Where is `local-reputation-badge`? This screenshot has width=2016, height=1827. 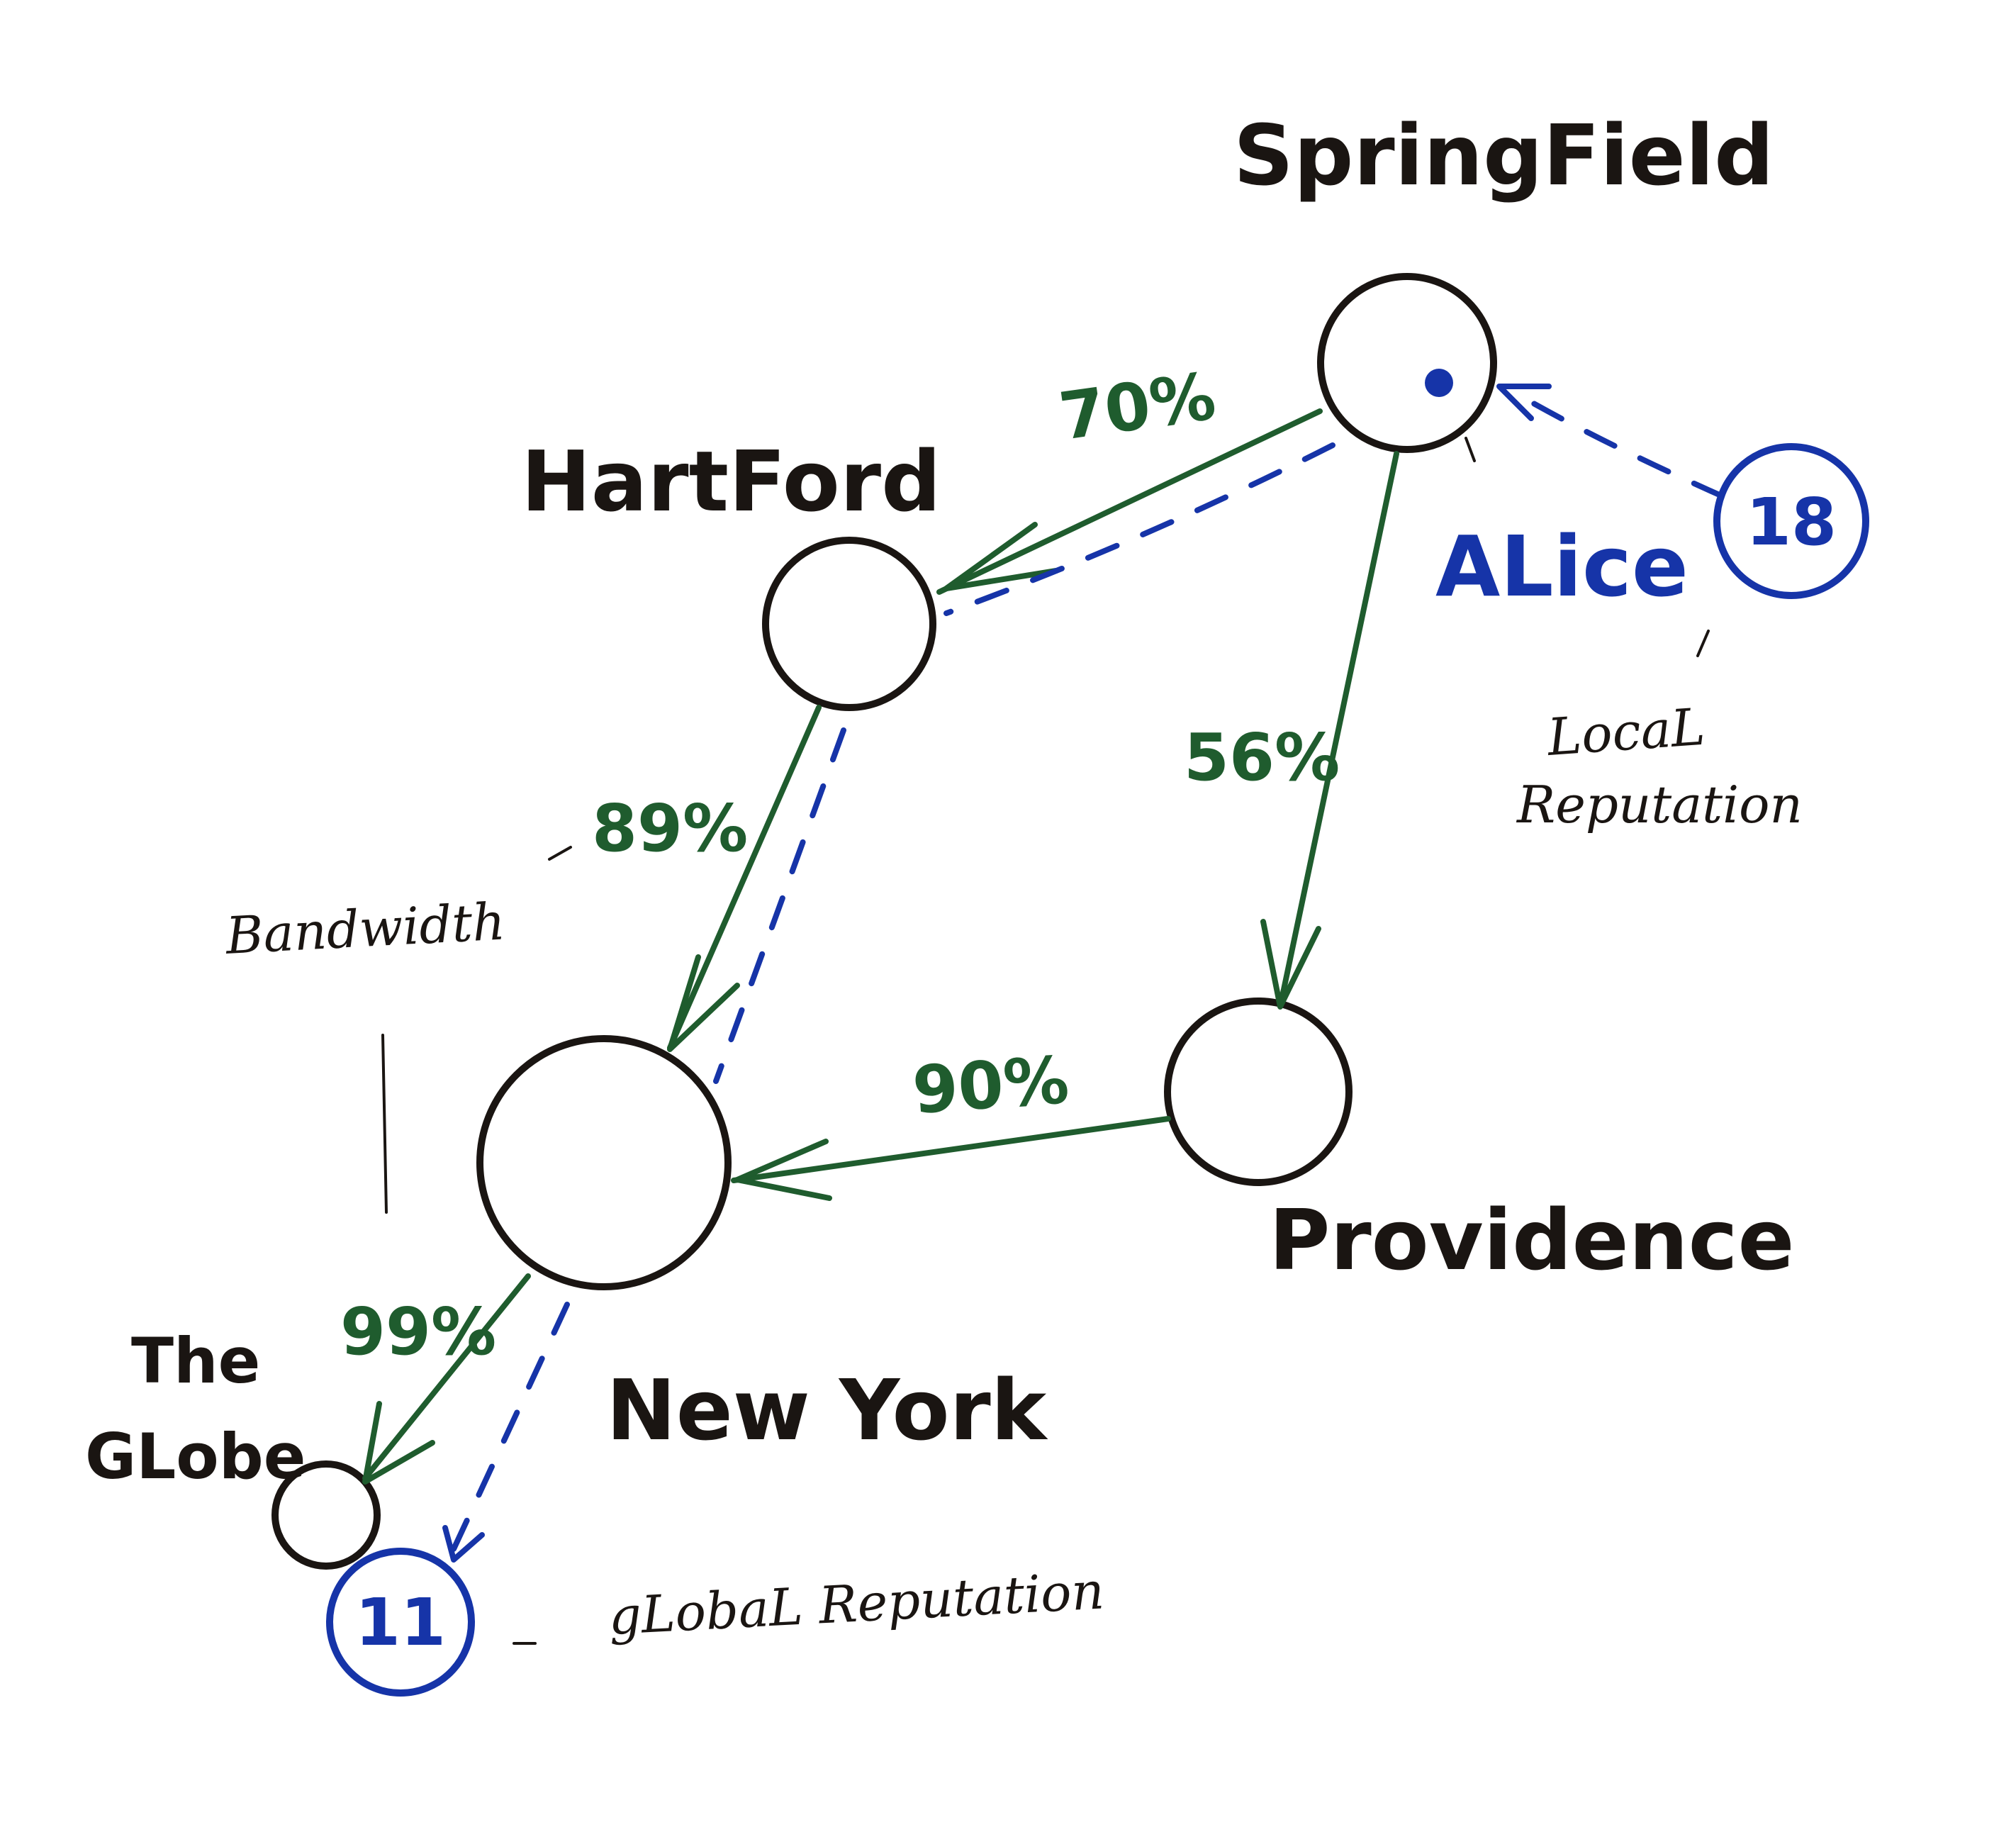
local-reputation-badge is located at coordinates (1791, 521).